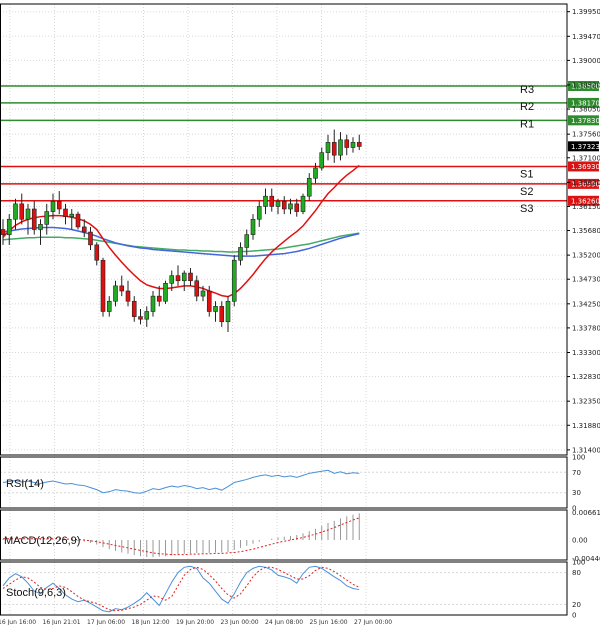  I want to click on rsi-panel: 100 70 30 0 RSI(14), so click(292, 483).